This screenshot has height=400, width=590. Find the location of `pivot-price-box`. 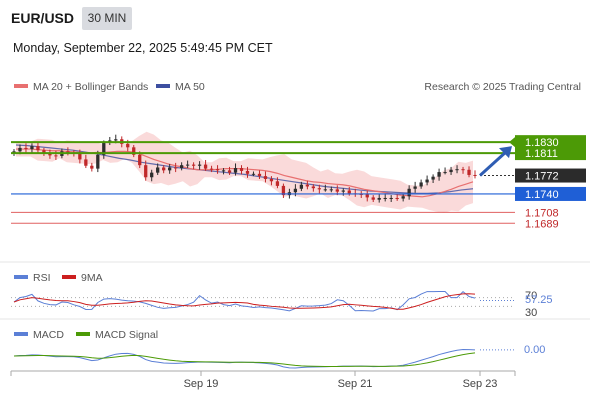

pivot-price-box is located at coordinates (550, 193).